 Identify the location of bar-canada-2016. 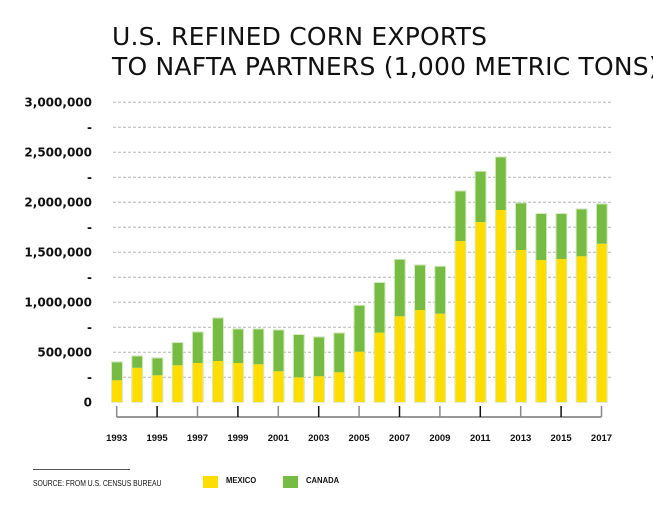
(581, 233).